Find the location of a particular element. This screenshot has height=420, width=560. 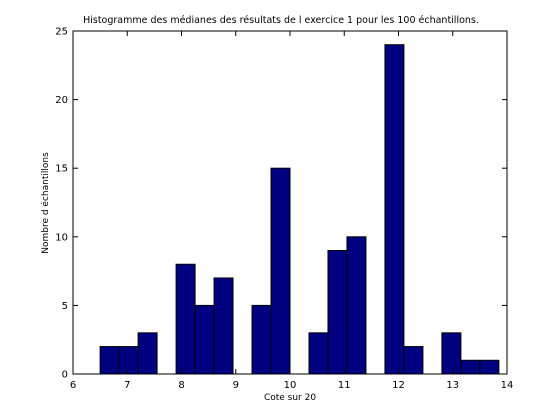

x-tick-label: 13 is located at coordinates (452, 385).